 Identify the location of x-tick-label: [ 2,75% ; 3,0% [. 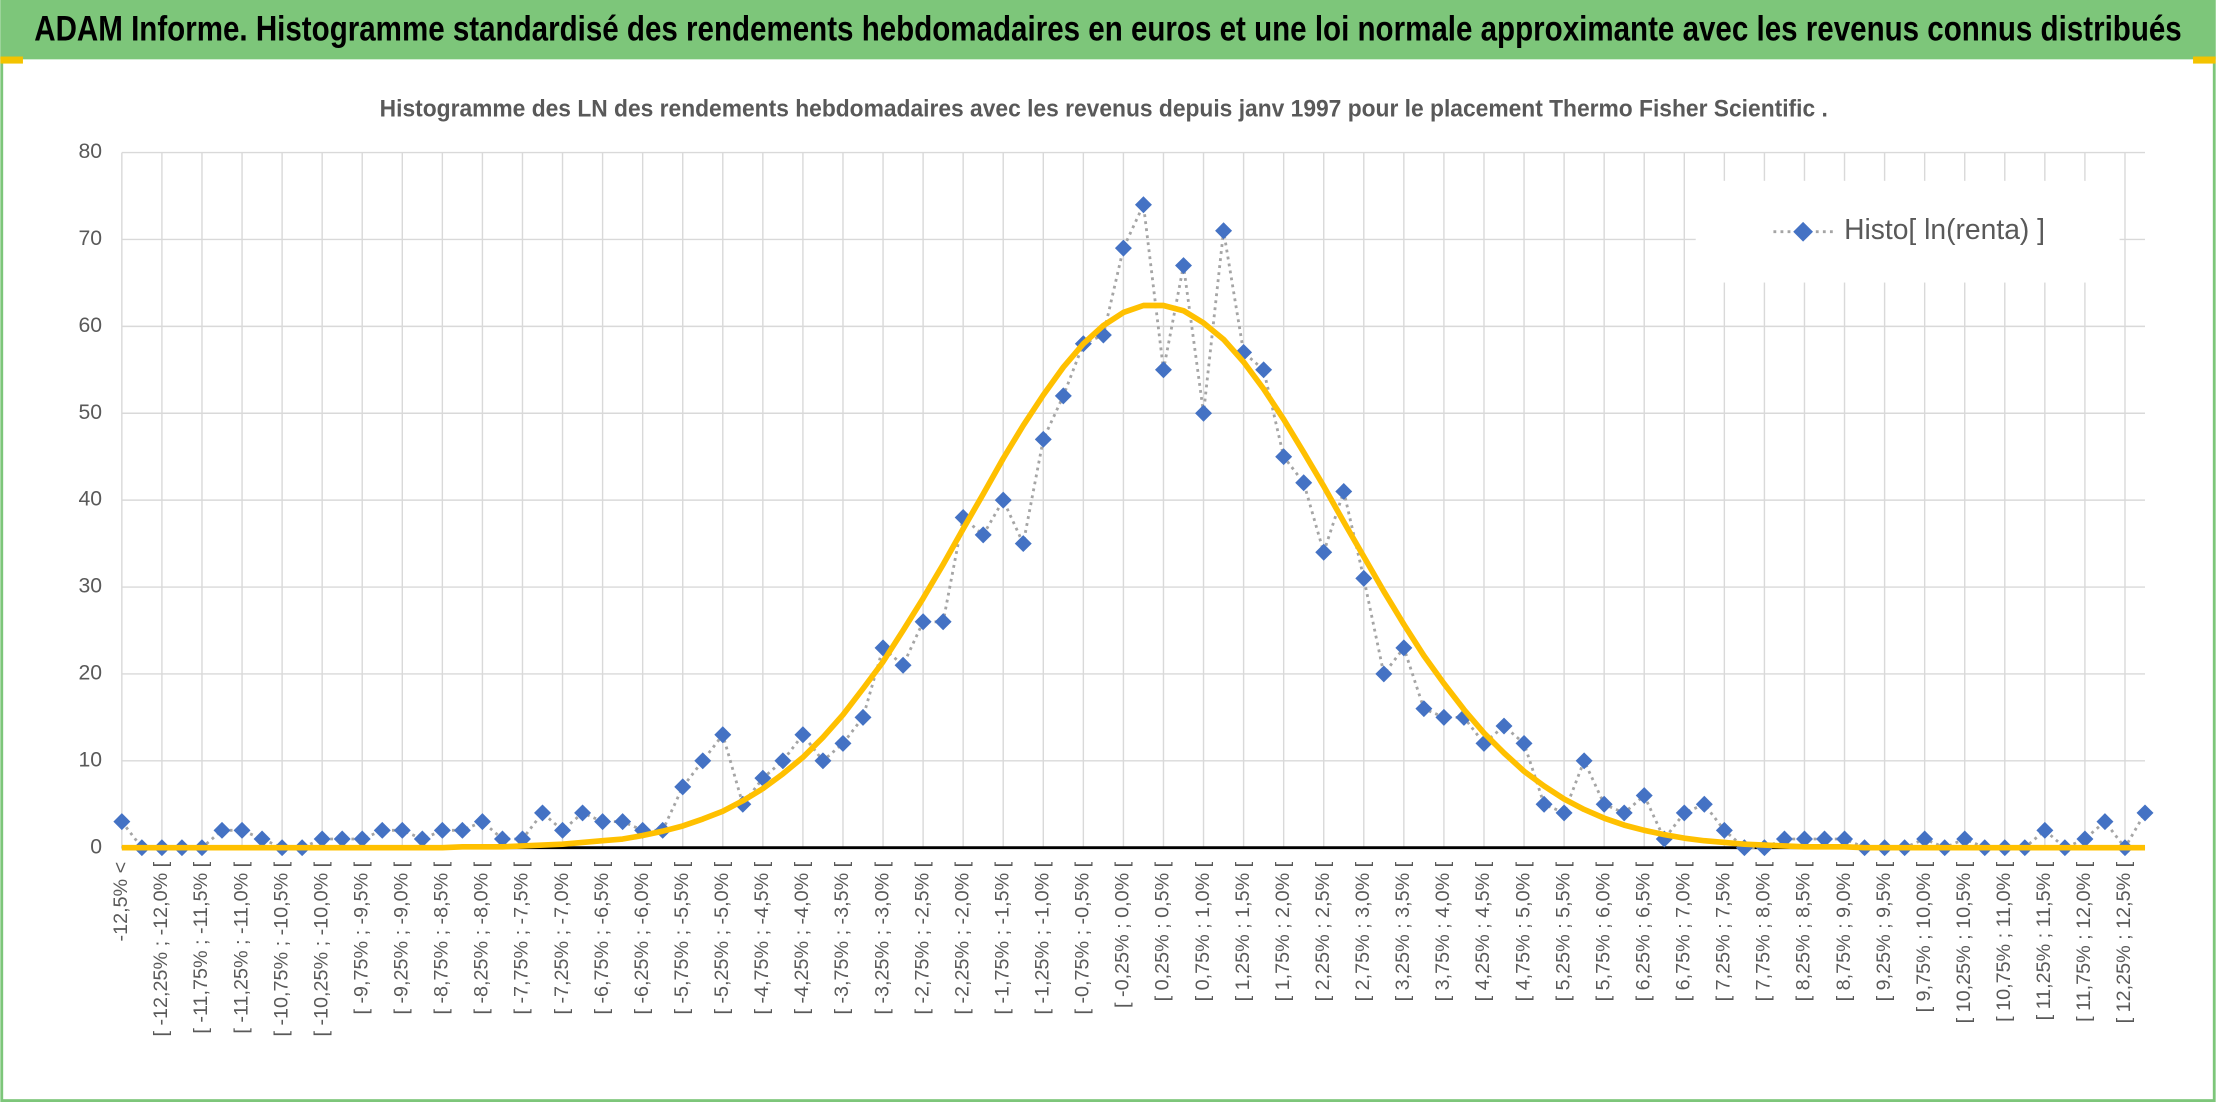
(1363, 931).